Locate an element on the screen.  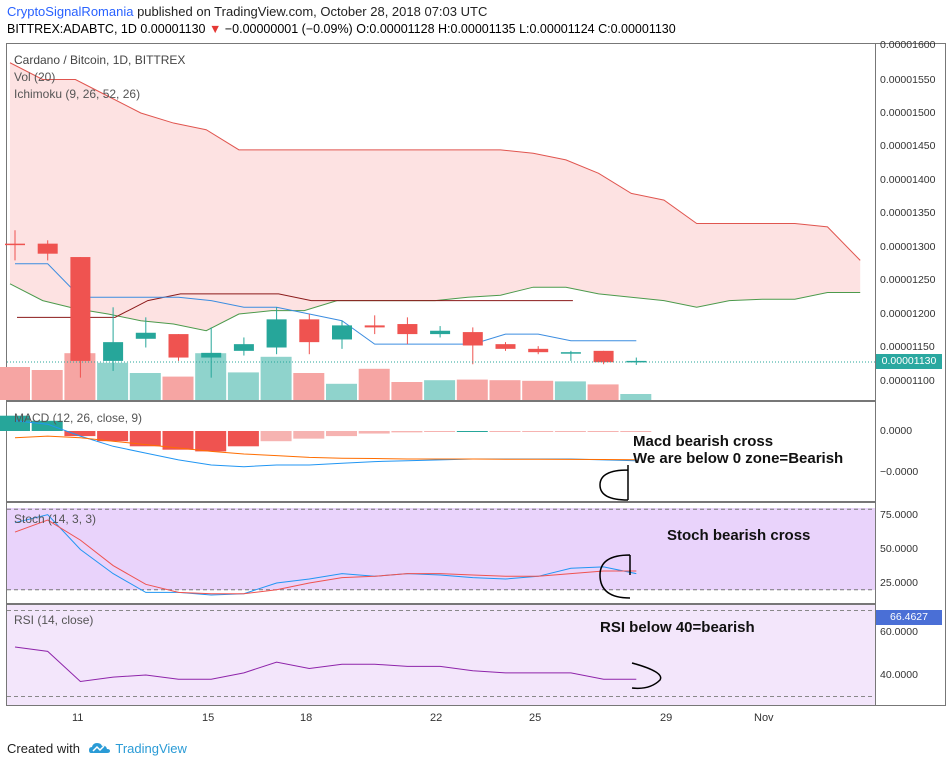
price-tick: 0.00001600 is located at coordinates (908, 45).